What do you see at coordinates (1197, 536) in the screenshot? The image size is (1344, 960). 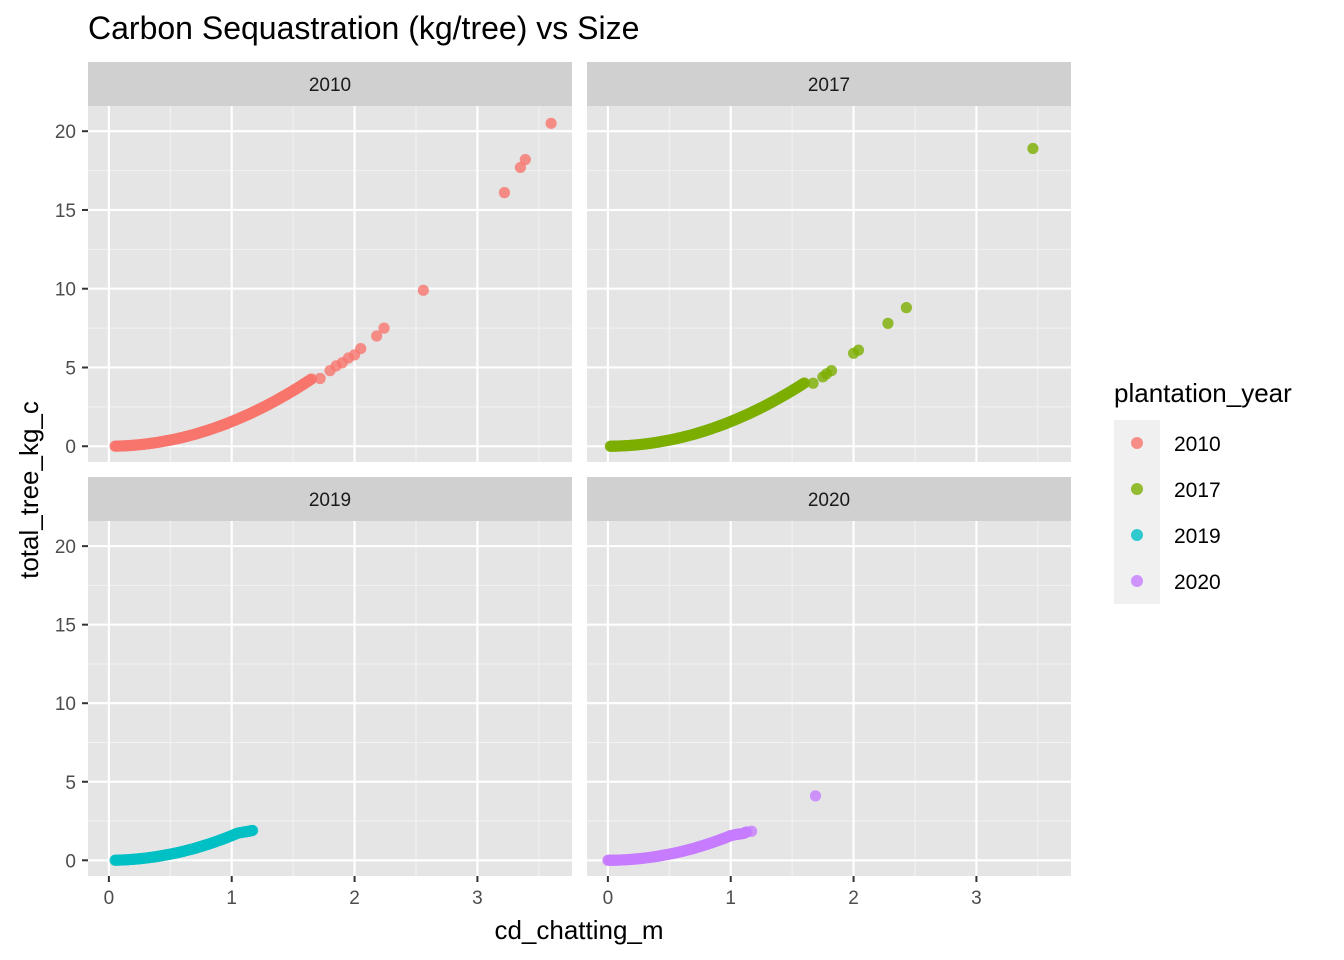 I see `legend-label: 2019` at bounding box center [1197, 536].